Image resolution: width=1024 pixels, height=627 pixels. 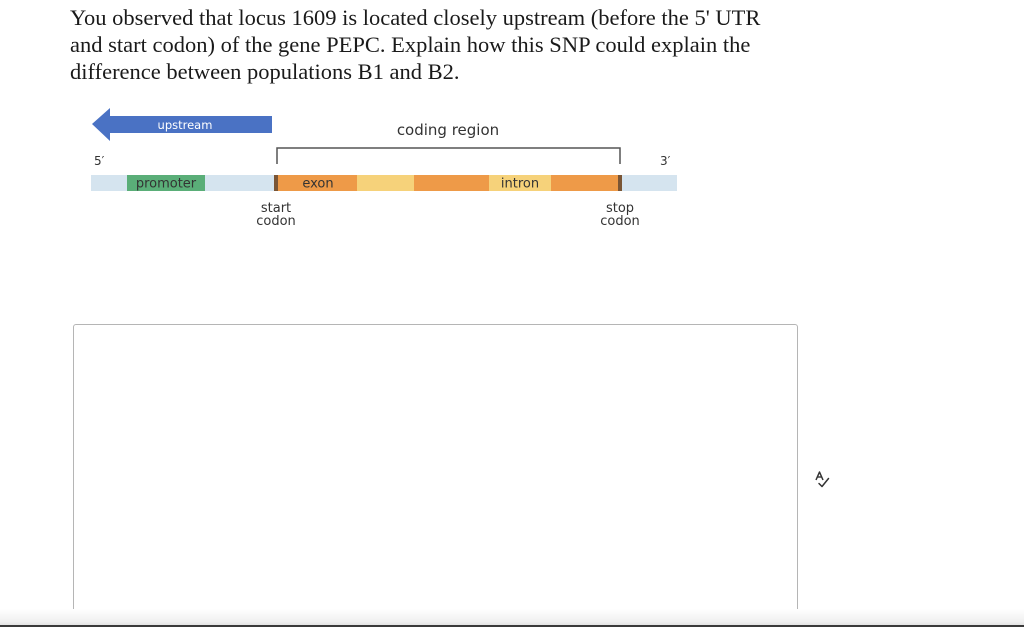 I want to click on promoter-segment, so click(x=166, y=183).